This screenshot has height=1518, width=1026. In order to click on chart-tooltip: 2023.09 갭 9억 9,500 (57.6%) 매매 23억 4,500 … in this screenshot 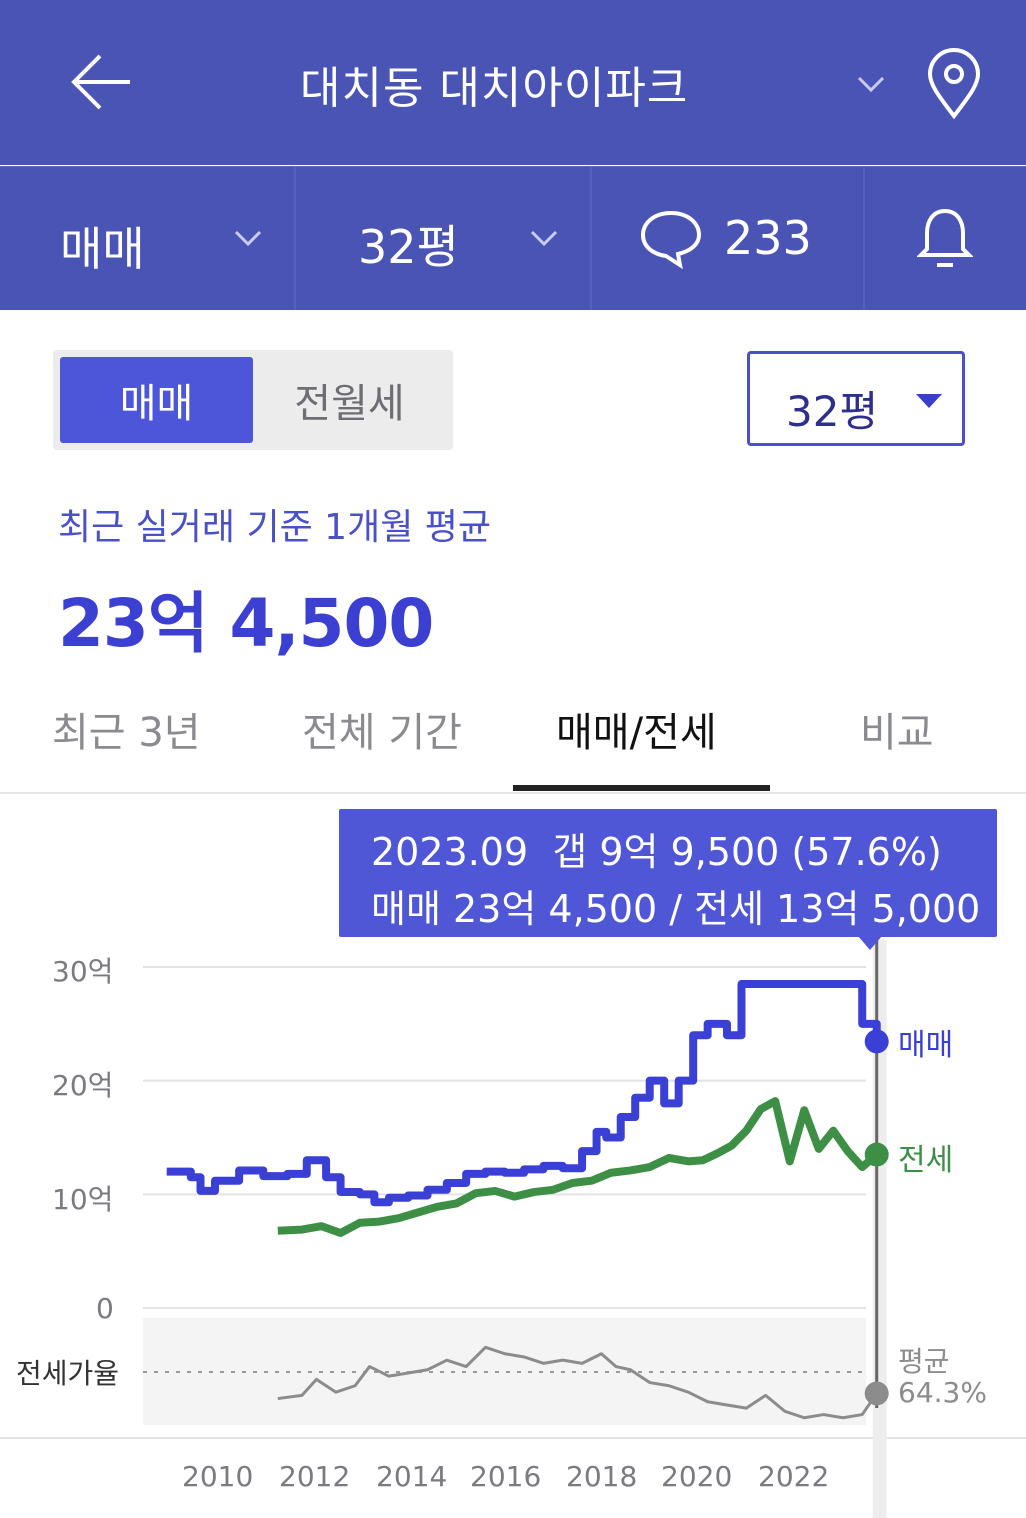, I will do `click(668, 873)`.